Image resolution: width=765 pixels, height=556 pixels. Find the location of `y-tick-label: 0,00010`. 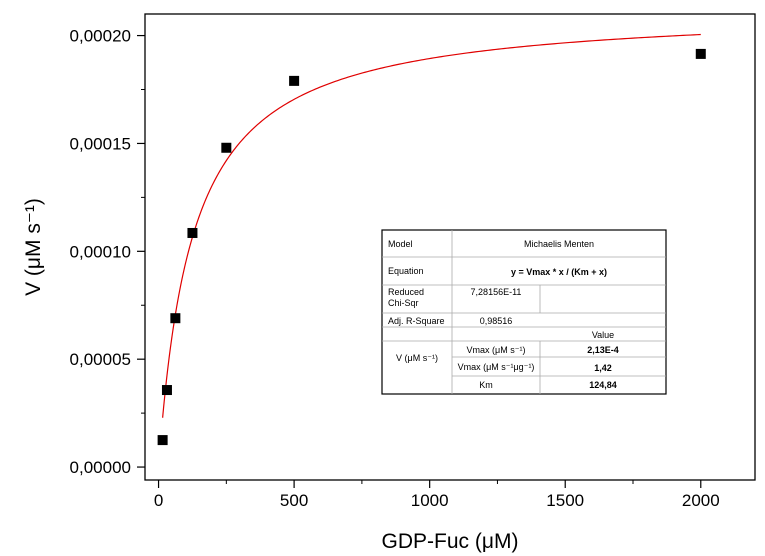

y-tick-label: 0,00010 is located at coordinates (100, 251).